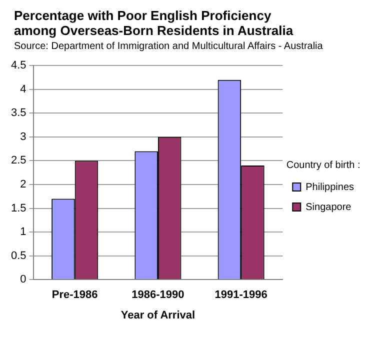 The image size is (376, 341). What do you see at coordinates (23, 89) in the screenshot?
I see `y-tick-label: 4` at bounding box center [23, 89].